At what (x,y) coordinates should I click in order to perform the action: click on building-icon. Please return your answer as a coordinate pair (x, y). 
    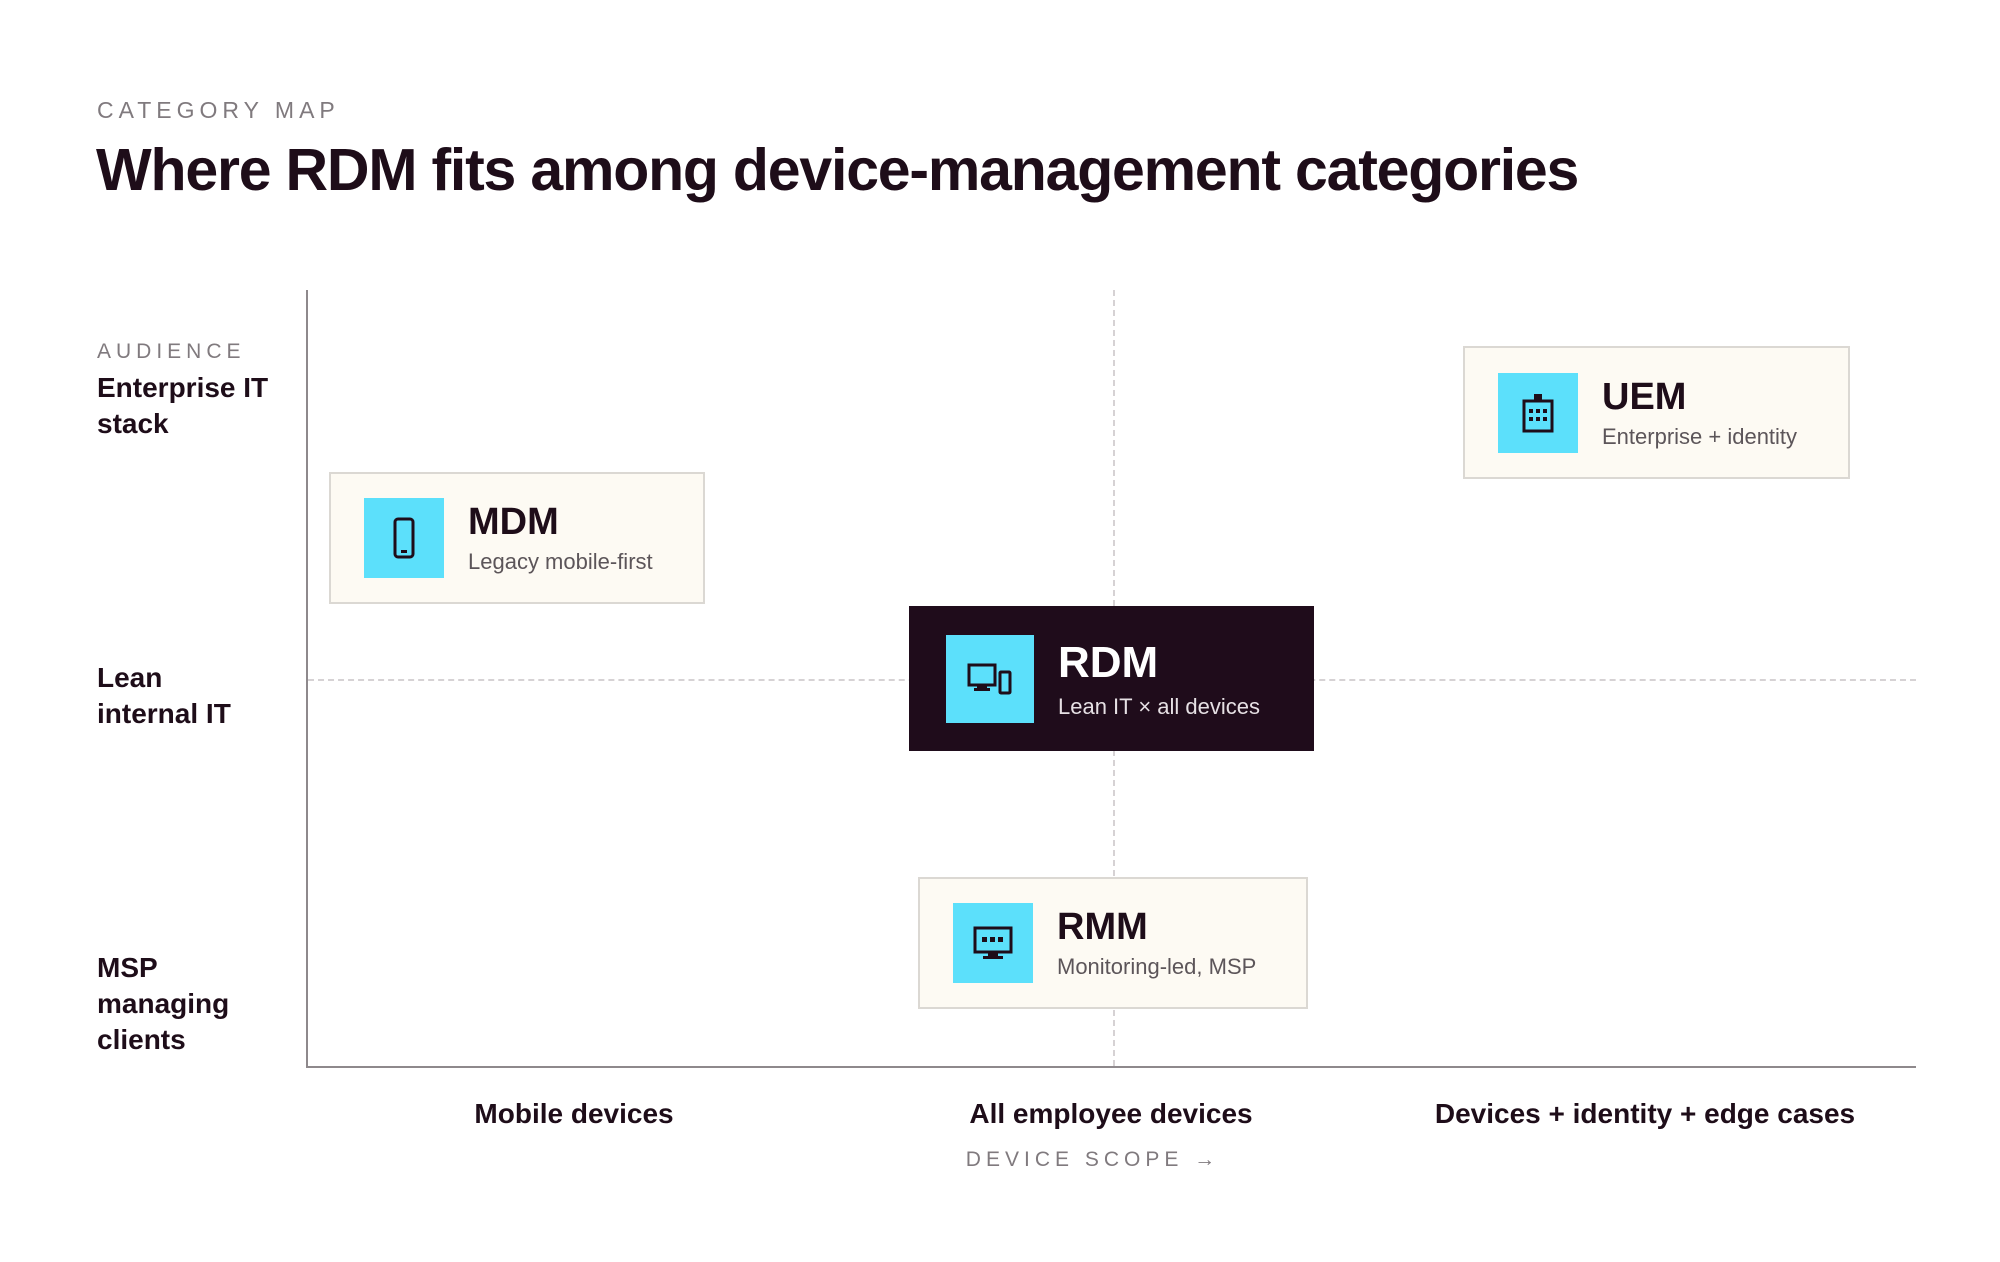
    Looking at the image, I should click on (1538, 412).